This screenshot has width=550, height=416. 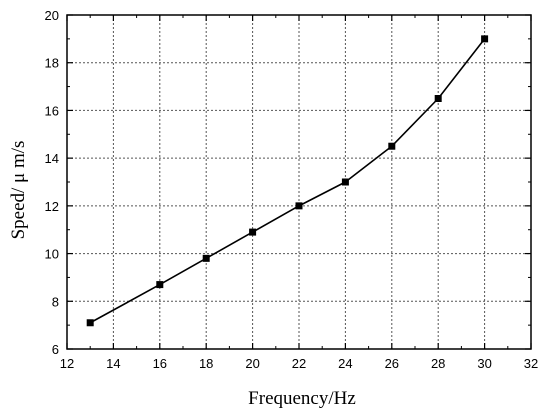 I want to click on x-tick-label: 12, so click(x=67, y=363).